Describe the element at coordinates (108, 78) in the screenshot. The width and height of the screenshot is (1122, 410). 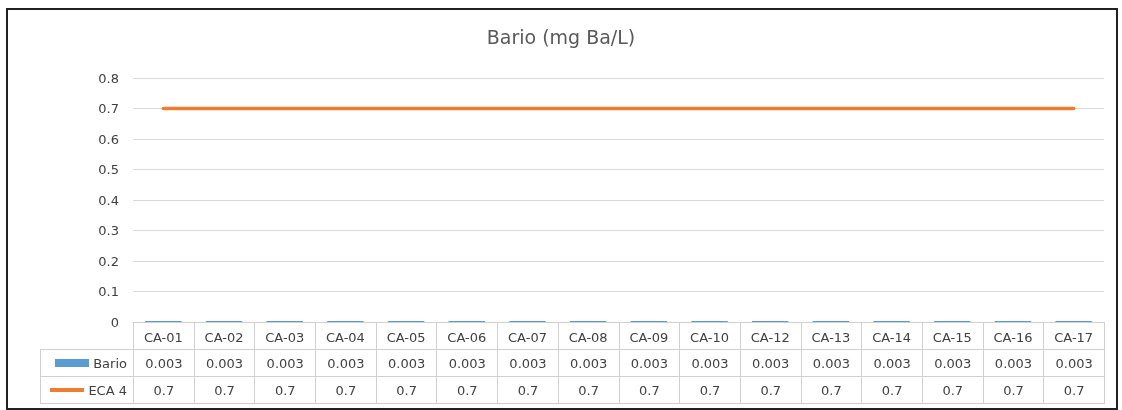
I see `y-tick-label: 0.8` at that location.